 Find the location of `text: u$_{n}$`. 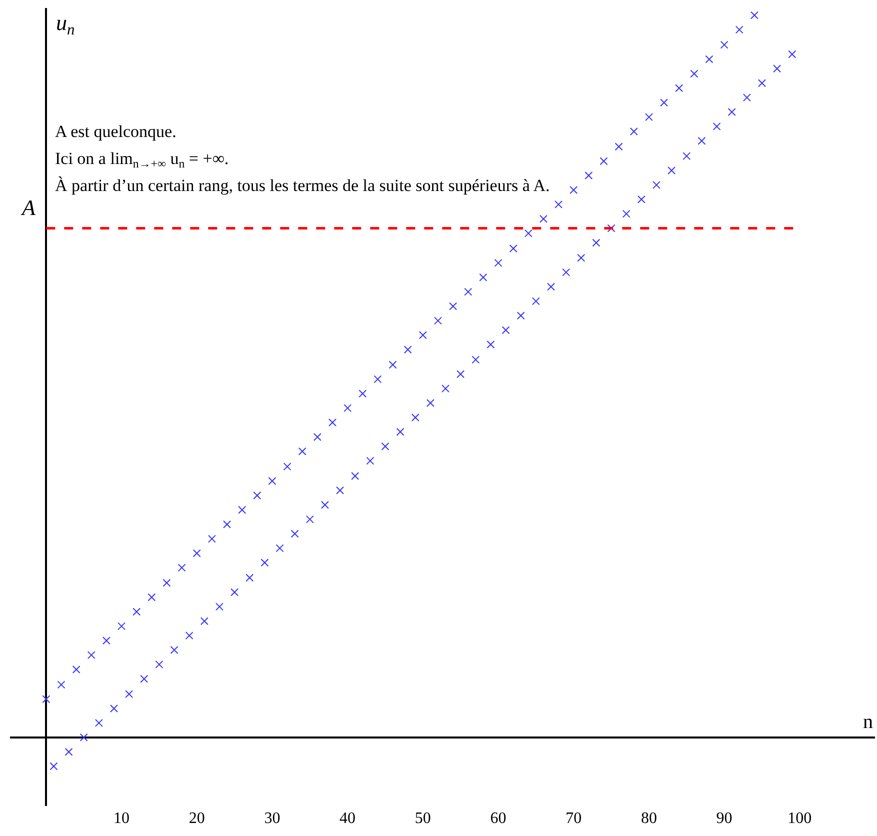

text: u$_{n}$ is located at coordinates (65, 24).